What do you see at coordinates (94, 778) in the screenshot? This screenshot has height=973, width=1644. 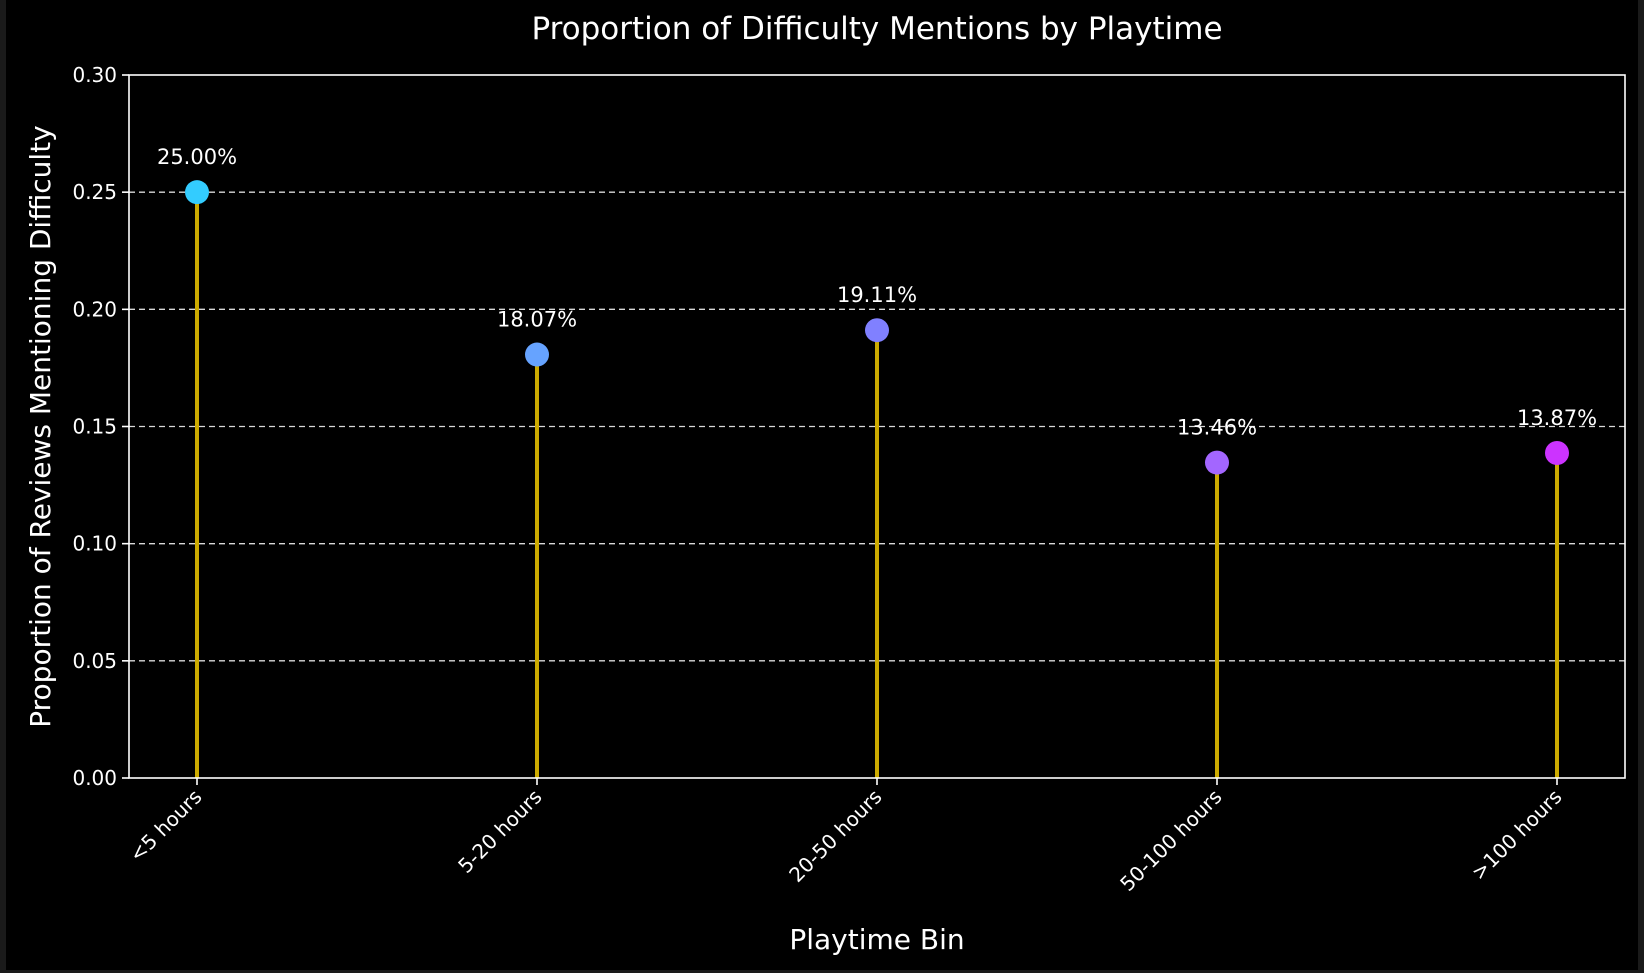 I see `y-tick-label: 0.00` at bounding box center [94, 778].